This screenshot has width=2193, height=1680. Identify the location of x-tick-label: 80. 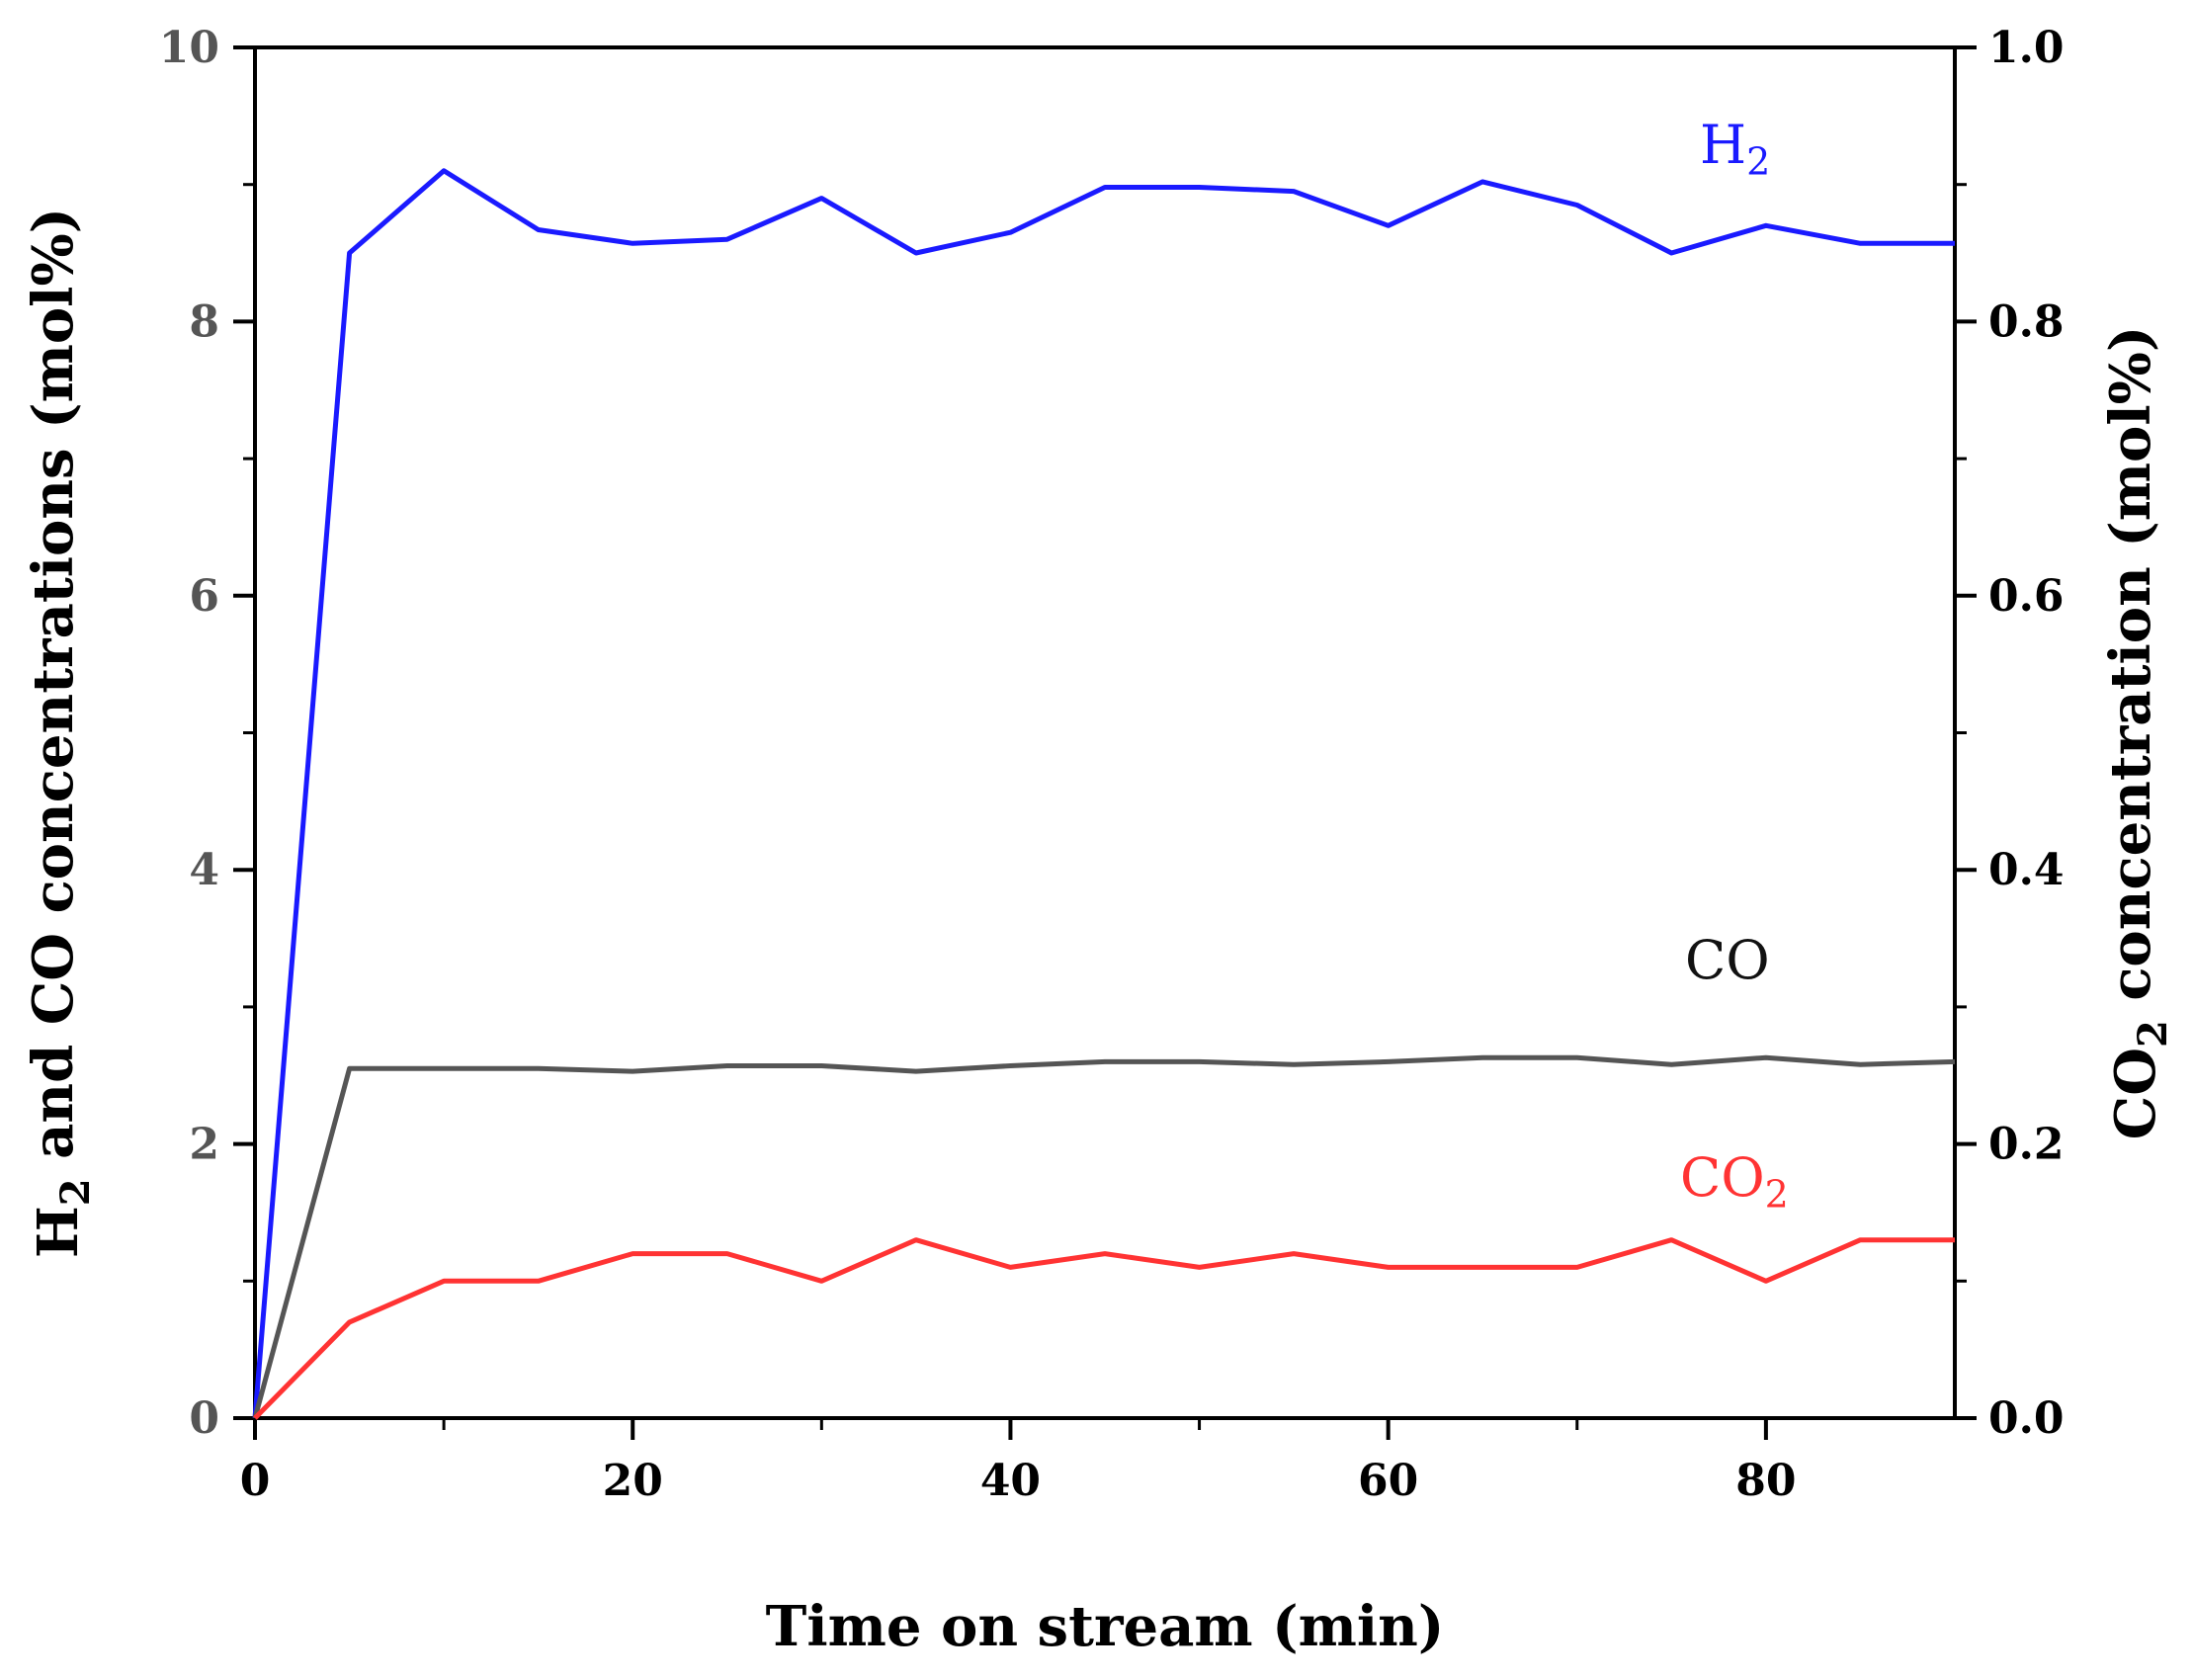
(1765, 1481).